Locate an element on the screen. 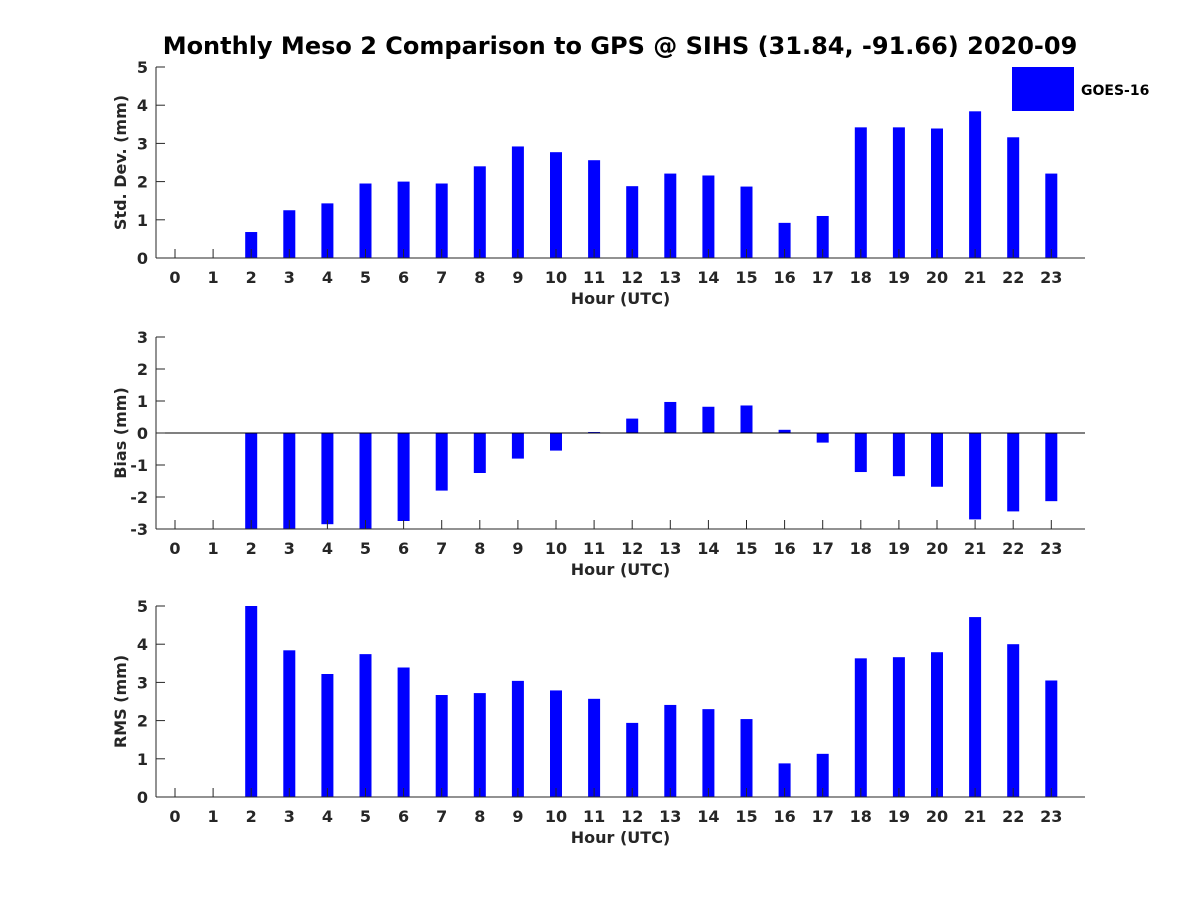  y-tick-label: -3 is located at coordinates (139, 529).